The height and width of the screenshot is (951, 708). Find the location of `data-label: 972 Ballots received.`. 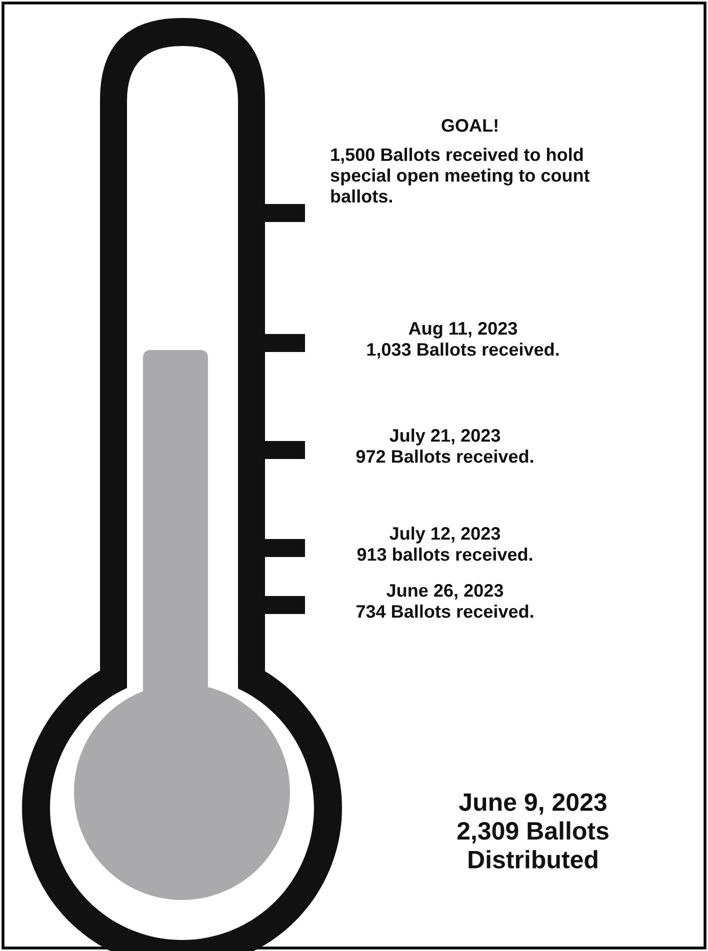

data-label: 972 Ballots received. is located at coordinates (445, 456).